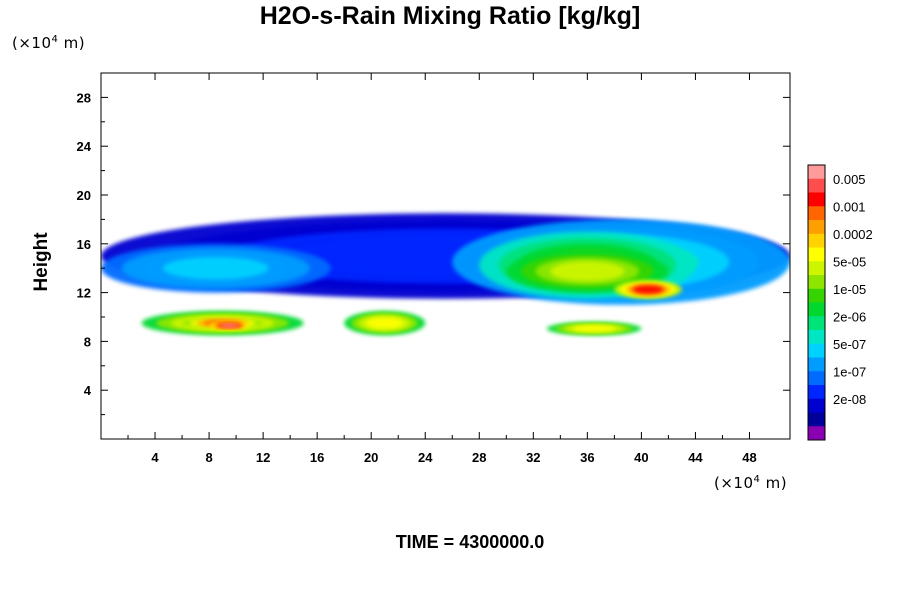  What do you see at coordinates (849, 179) in the screenshot?
I see `colorbar-label: 0.005` at bounding box center [849, 179].